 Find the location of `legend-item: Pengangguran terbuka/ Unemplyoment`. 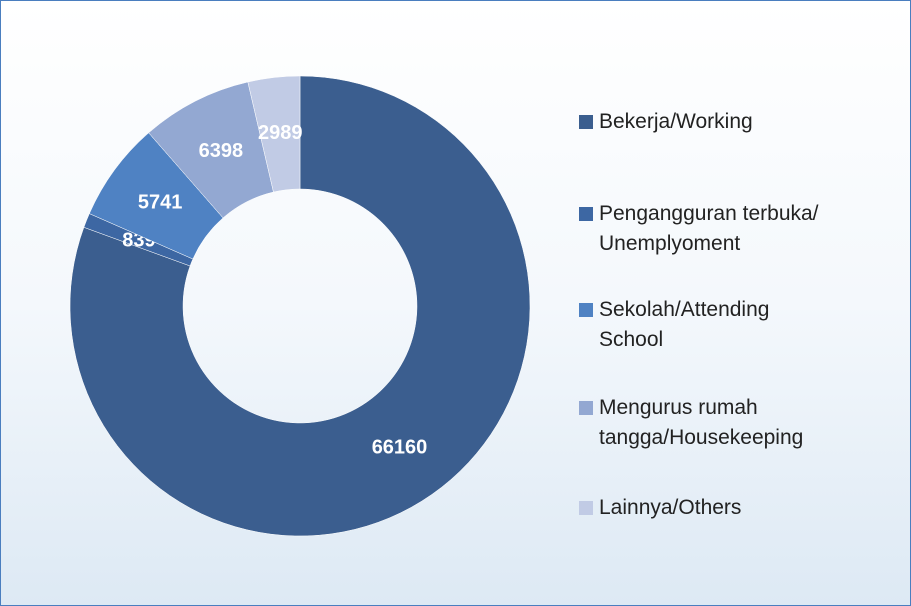

legend-item: Pengangguran terbuka/ Unemplyoment is located at coordinates (699, 229).